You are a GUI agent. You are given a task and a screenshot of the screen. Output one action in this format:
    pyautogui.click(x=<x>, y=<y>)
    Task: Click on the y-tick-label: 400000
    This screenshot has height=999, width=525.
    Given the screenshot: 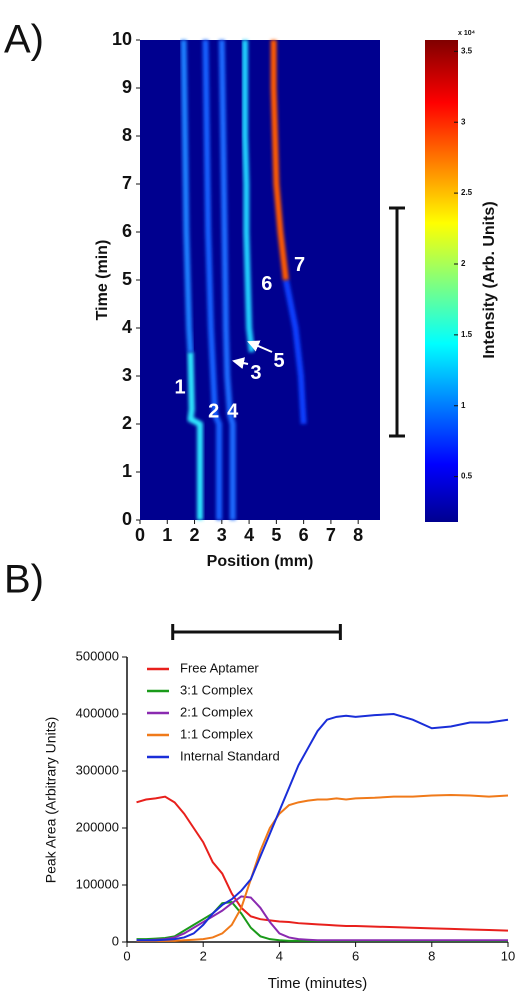 What is the action you would take?
    pyautogui.click(x=97, y=712)
    